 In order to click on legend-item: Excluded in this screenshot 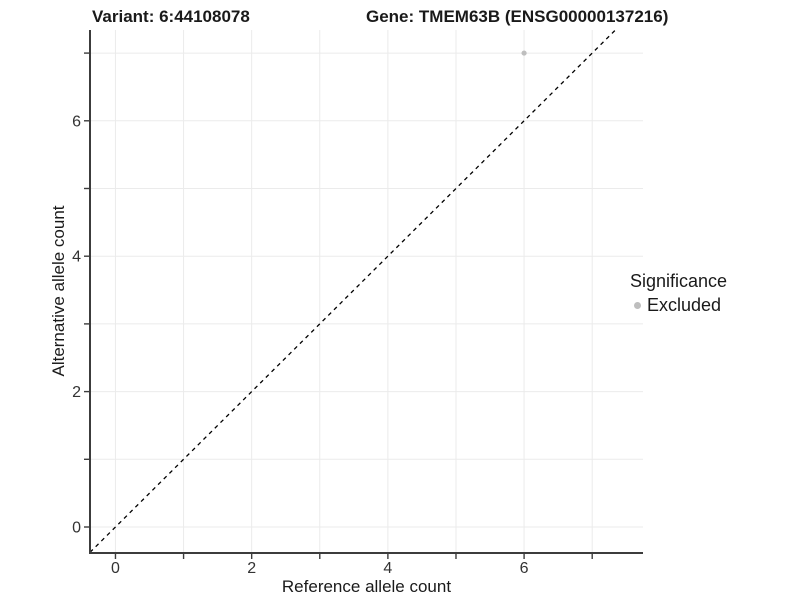, I will do `click(678, 305)`.